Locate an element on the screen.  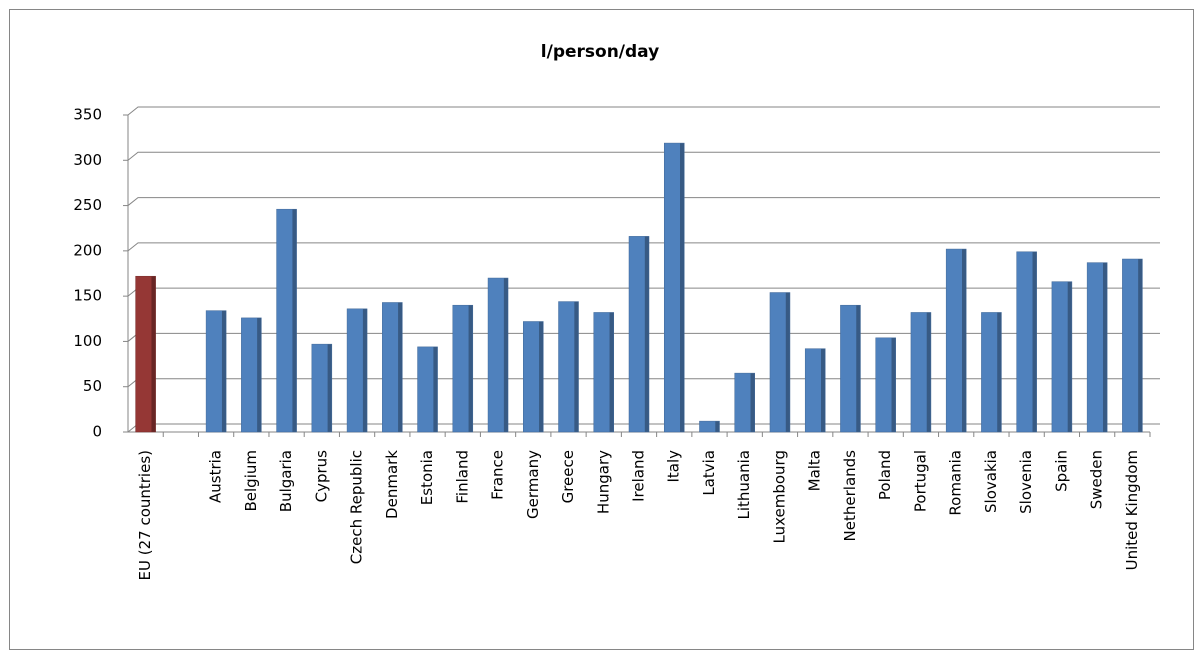
x-tick-label: Lithuania is located at coordinates (744, 484).